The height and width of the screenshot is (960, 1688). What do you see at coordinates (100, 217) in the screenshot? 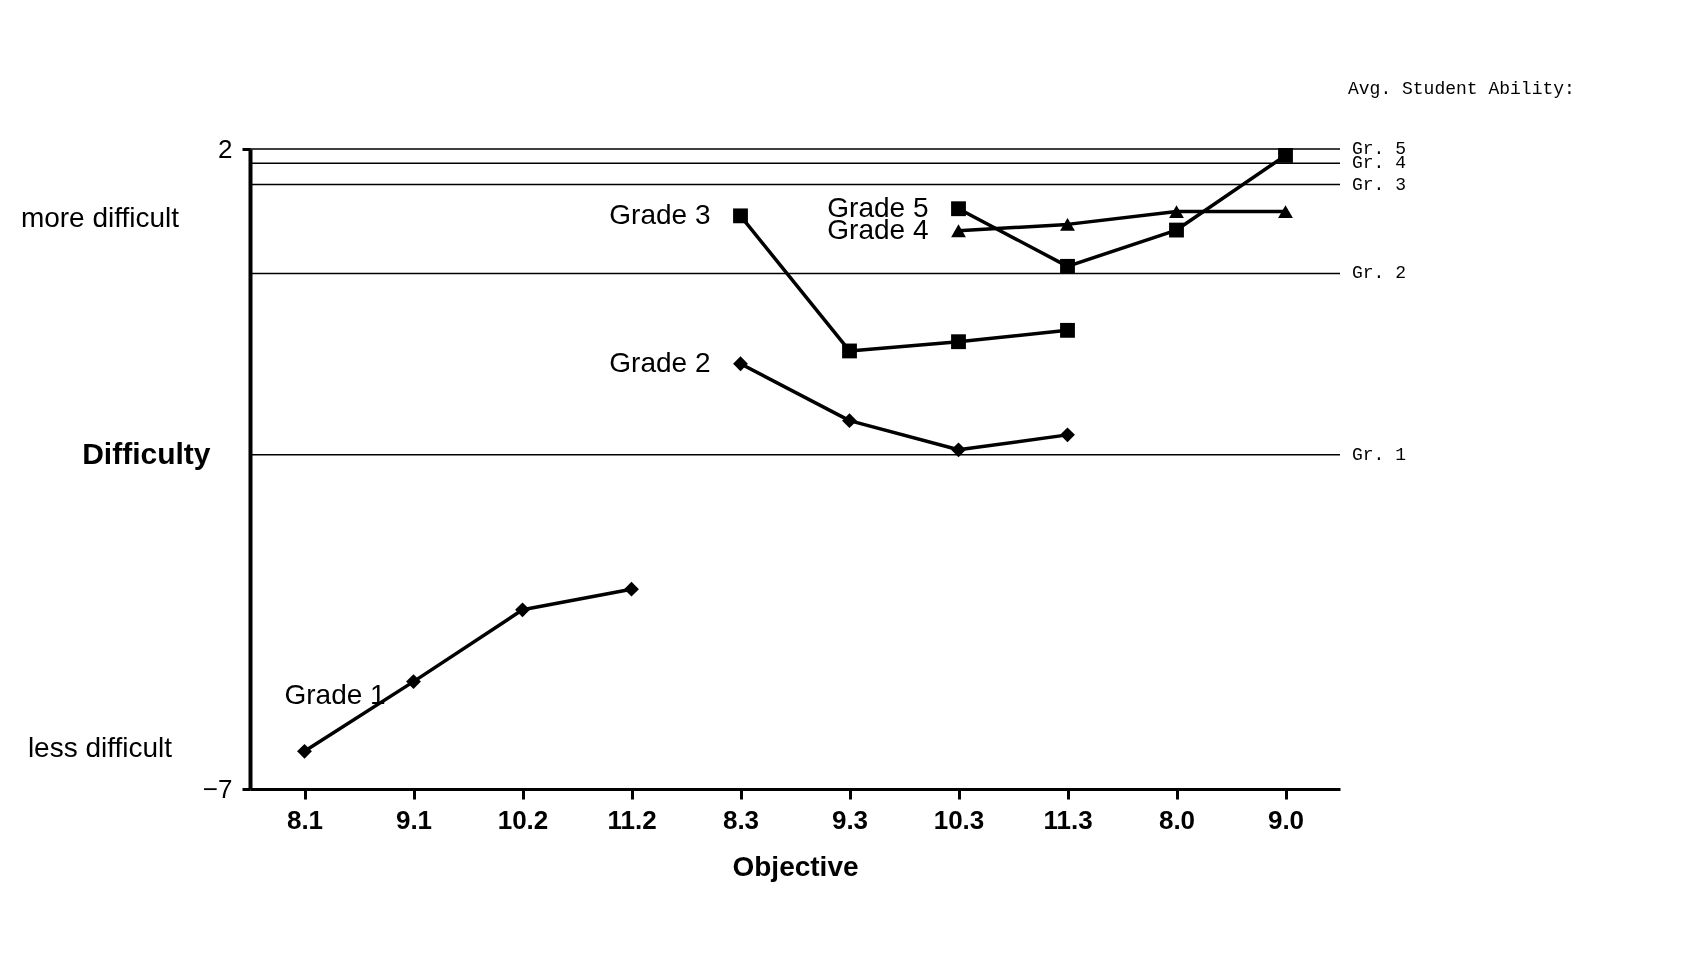
I see `text: more difficult` at bounding box center [100, 217].